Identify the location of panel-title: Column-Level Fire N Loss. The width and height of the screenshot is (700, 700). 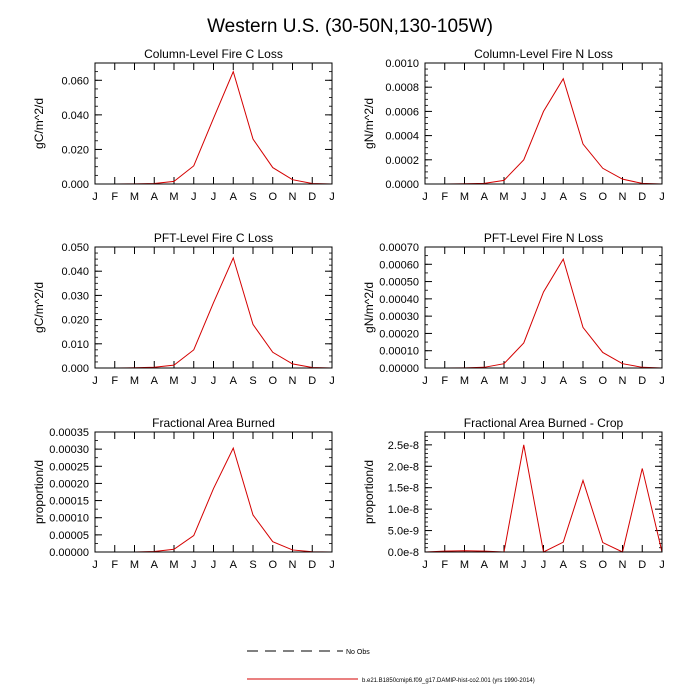
(543, 54).